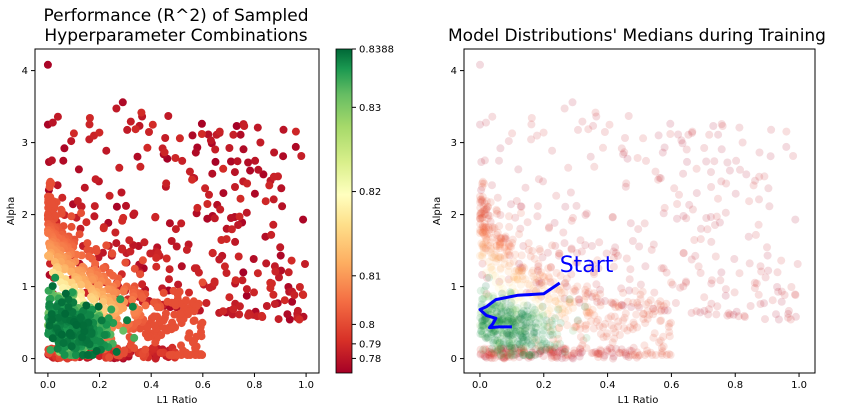 Image resolution: width=847 pixels, height=412 pixels. What do you see at coordinates (367, 325) in the screenshot?
I see `colorbar-tick-label: 0.8` at bounding box center [367, 325].